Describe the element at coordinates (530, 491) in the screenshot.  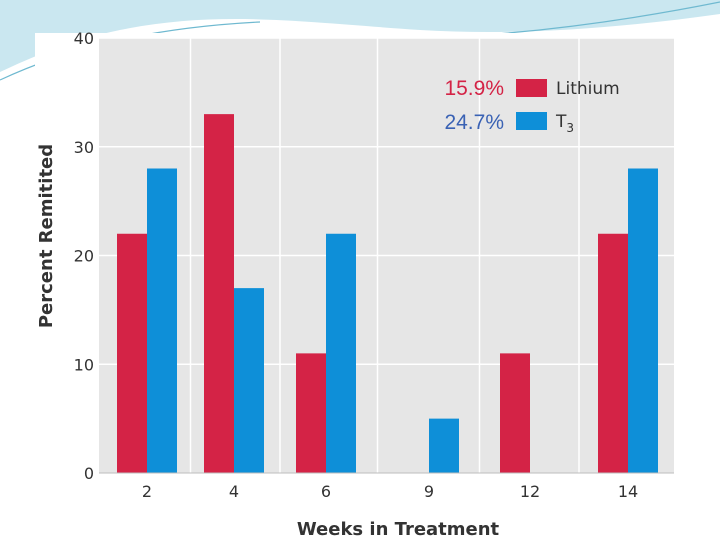
I see `x-tick-label: 12` at that location.